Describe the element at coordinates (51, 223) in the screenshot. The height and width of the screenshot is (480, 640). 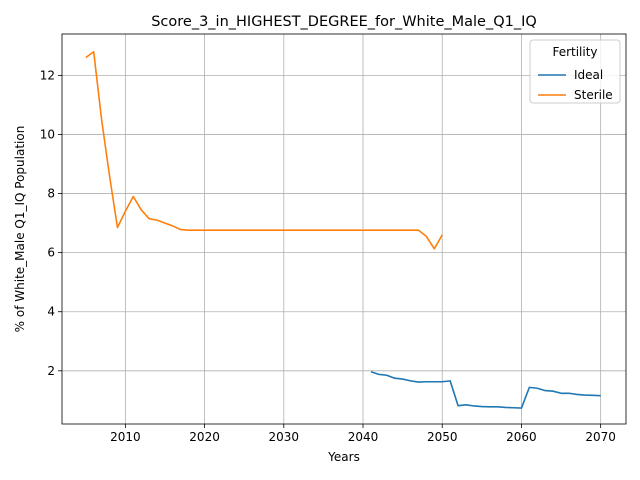
I see `y-axis: 2 4 6 8 10 12` at that location.